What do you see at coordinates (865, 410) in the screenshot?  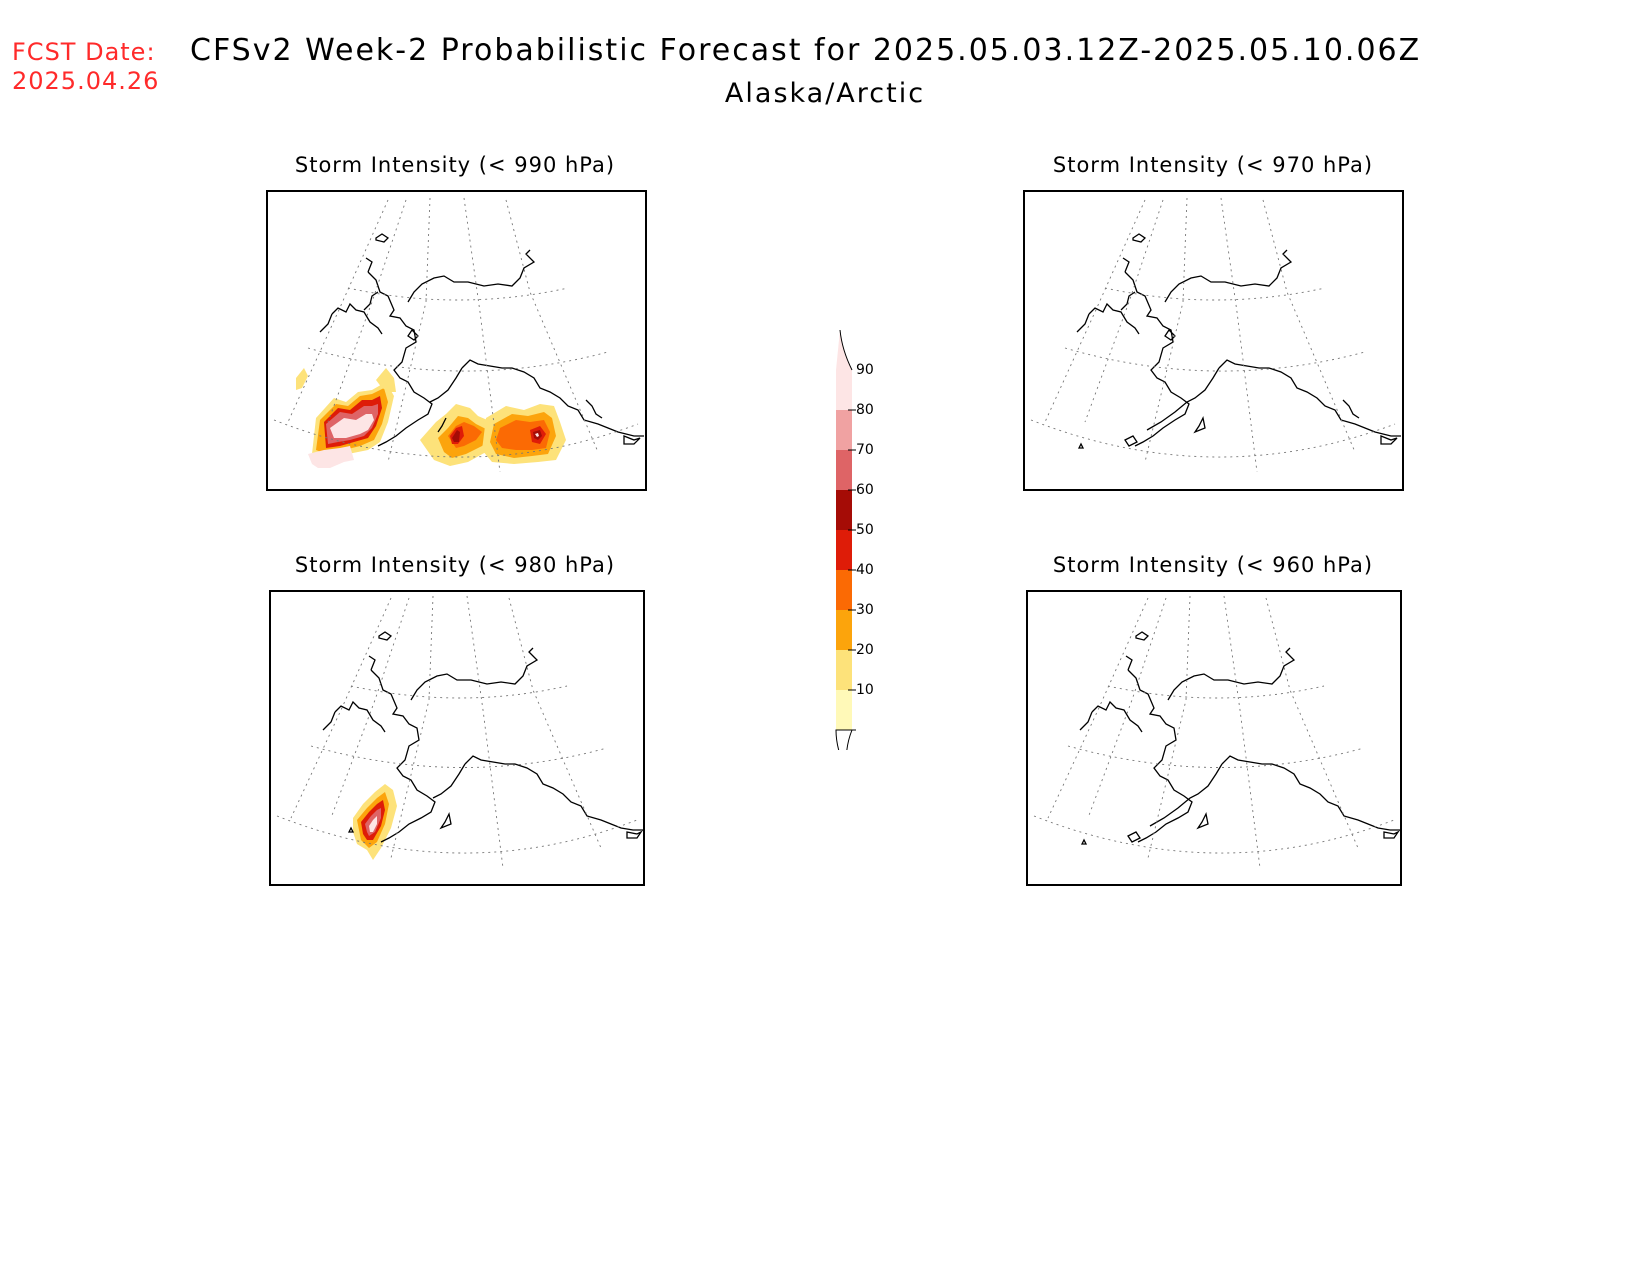 I see `legend-tick-label: 80` at bounding box center [865, 410].